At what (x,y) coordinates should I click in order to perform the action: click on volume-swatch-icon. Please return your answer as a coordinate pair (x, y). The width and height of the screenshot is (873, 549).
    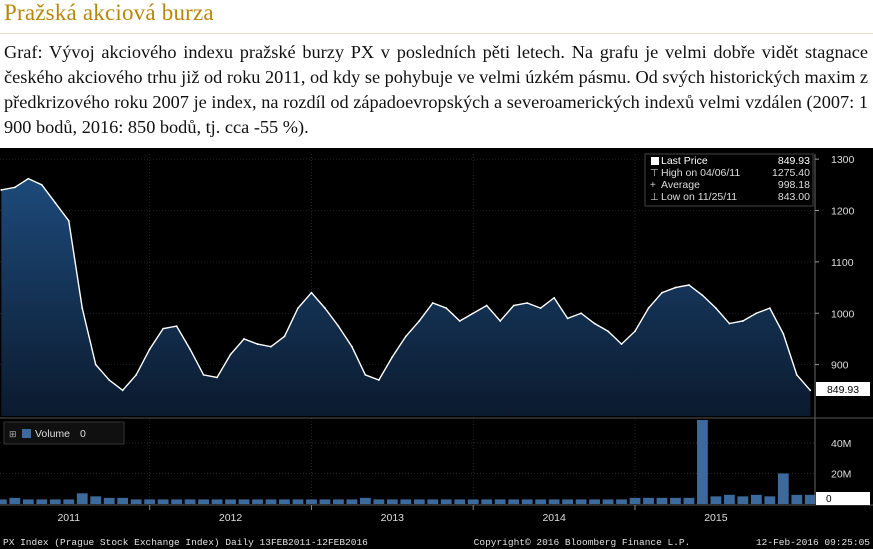
    Looking at the image, I should click on (26, 433).